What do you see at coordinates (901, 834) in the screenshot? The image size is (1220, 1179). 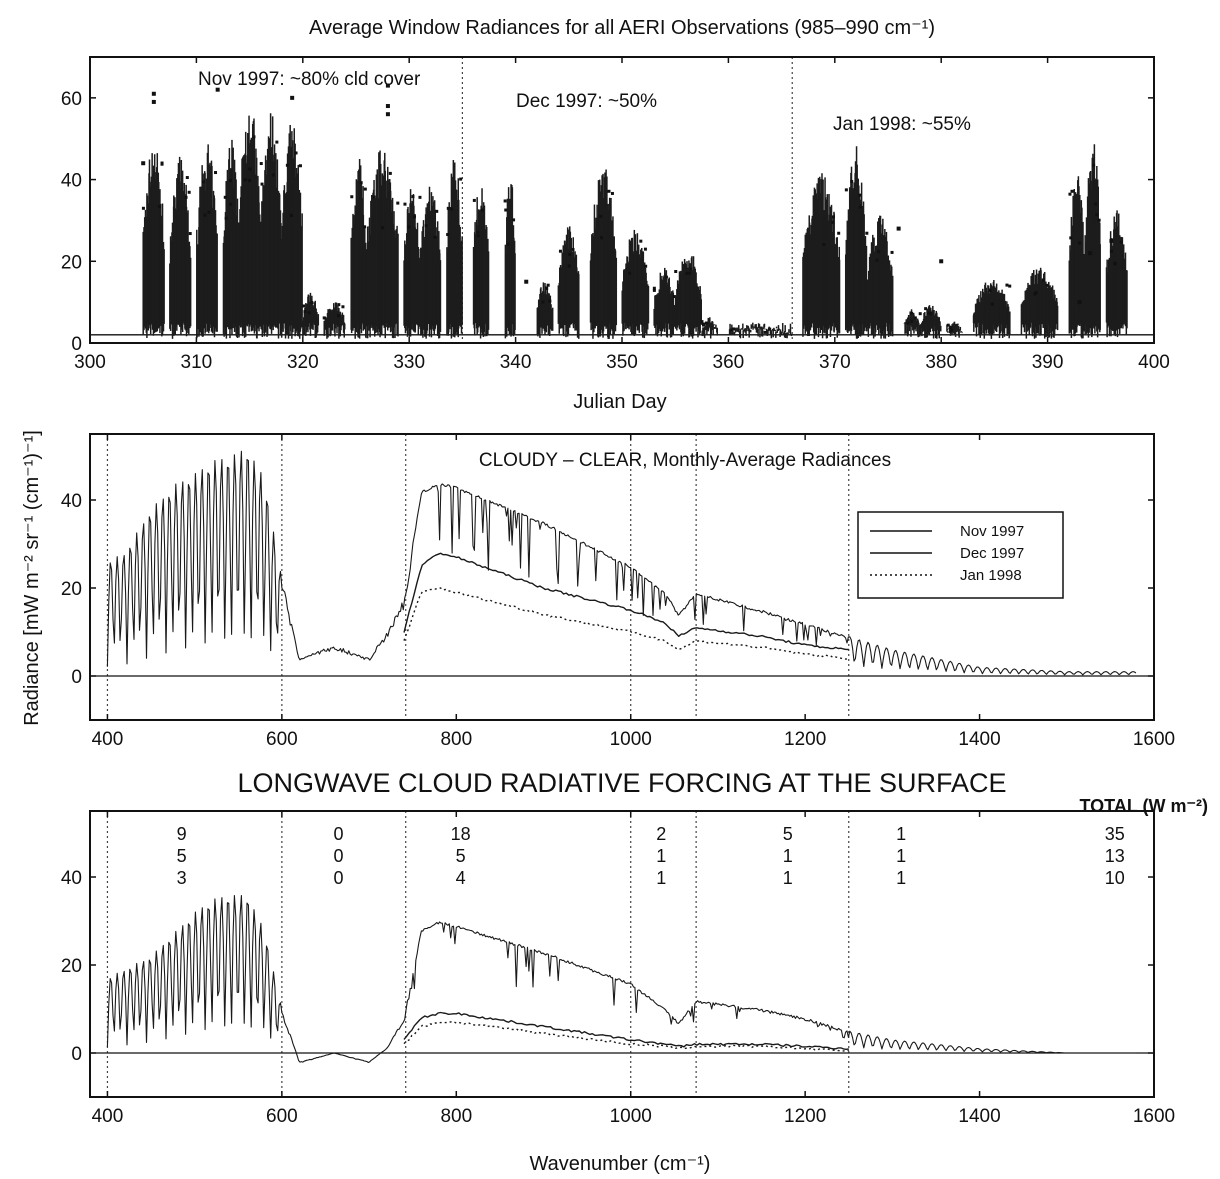 I see `forcing-value-r0-c5: 1` at bounding box center [901, 834].